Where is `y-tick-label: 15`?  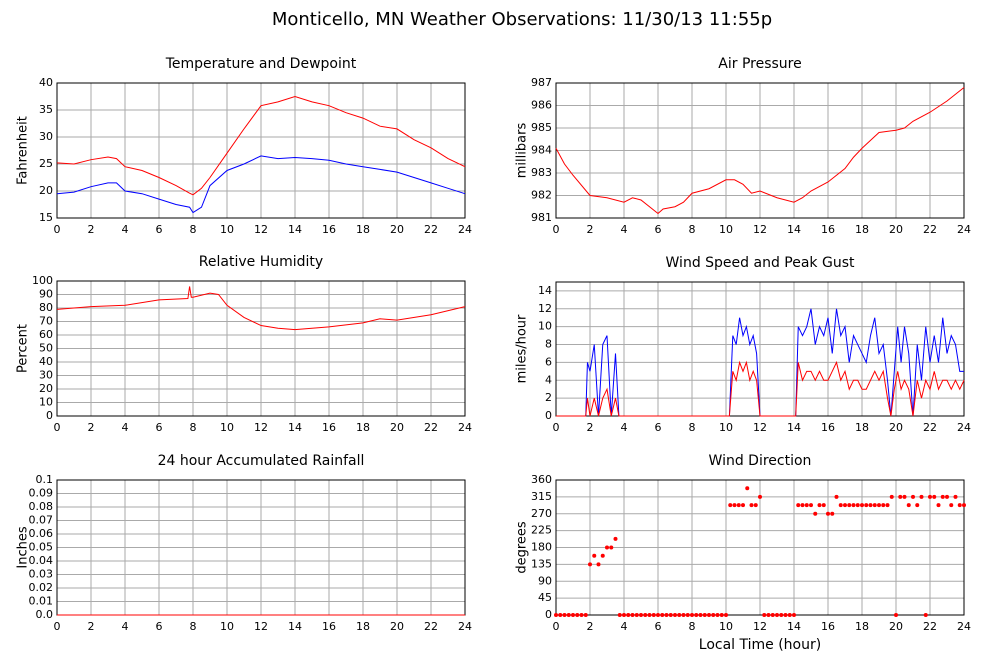 y-tick-label: 15 is located at coordinates (46, 217).